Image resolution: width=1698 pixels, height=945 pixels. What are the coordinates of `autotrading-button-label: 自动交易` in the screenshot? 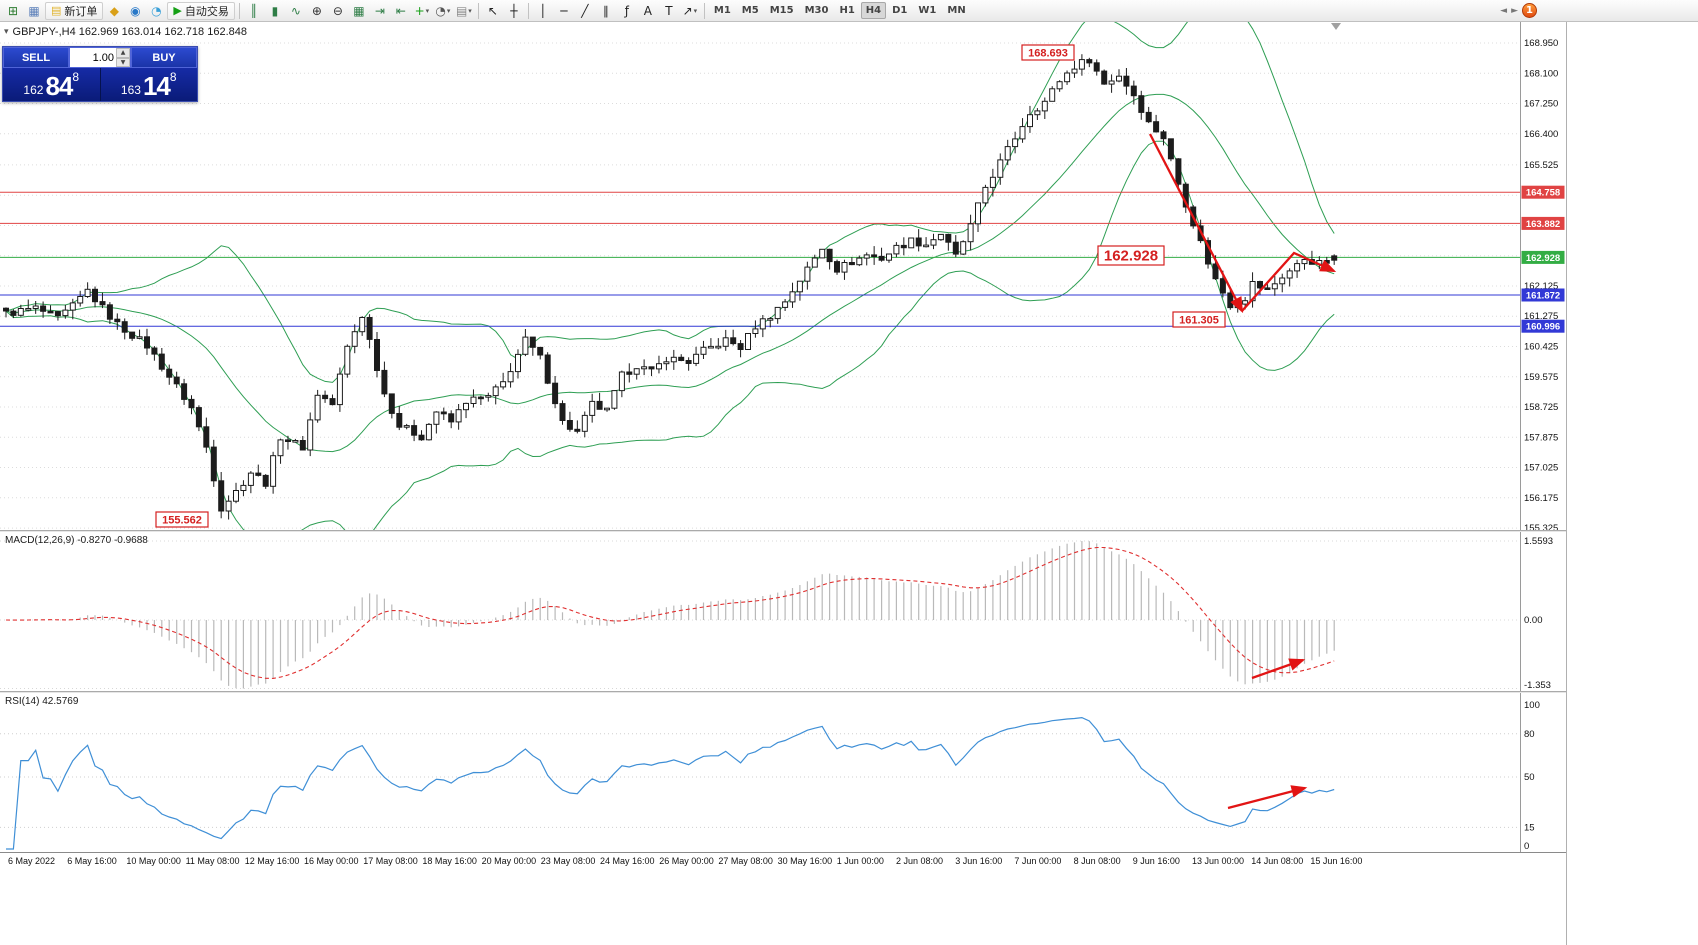 It's located at (206, 11).